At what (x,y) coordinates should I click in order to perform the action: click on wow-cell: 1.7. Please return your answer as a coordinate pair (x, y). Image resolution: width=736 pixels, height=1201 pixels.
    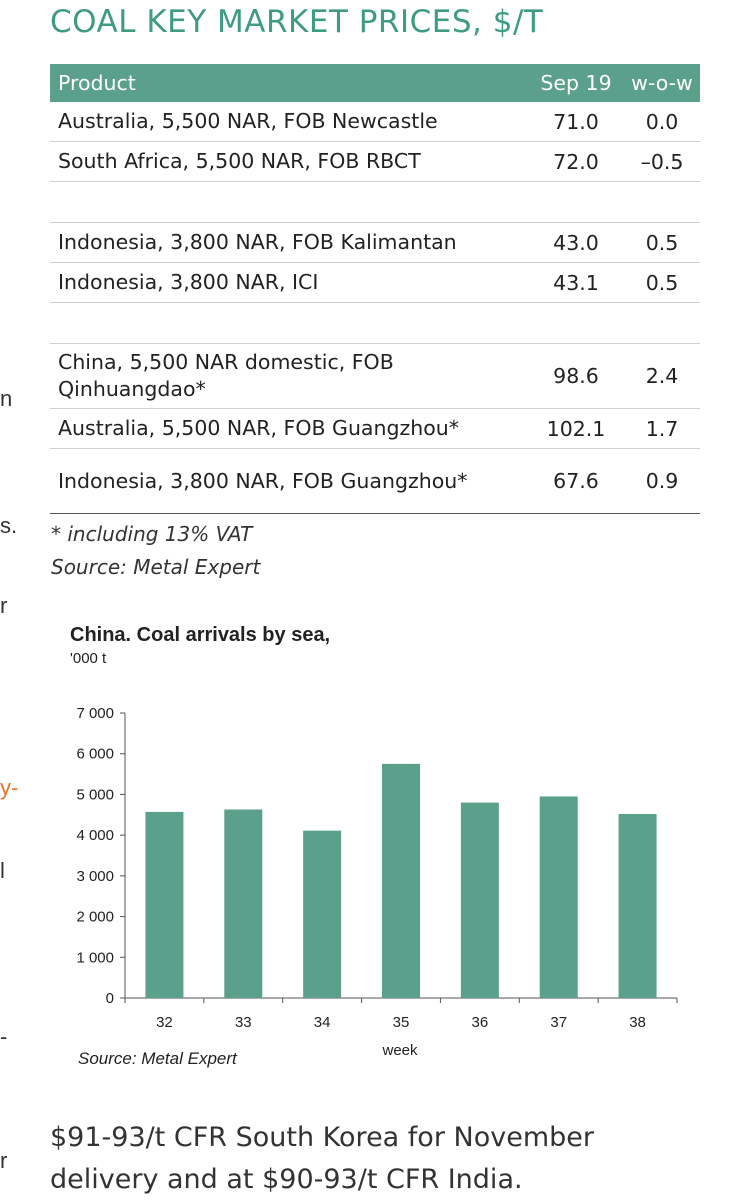
    Looking at the image, I should click on (662, 428).